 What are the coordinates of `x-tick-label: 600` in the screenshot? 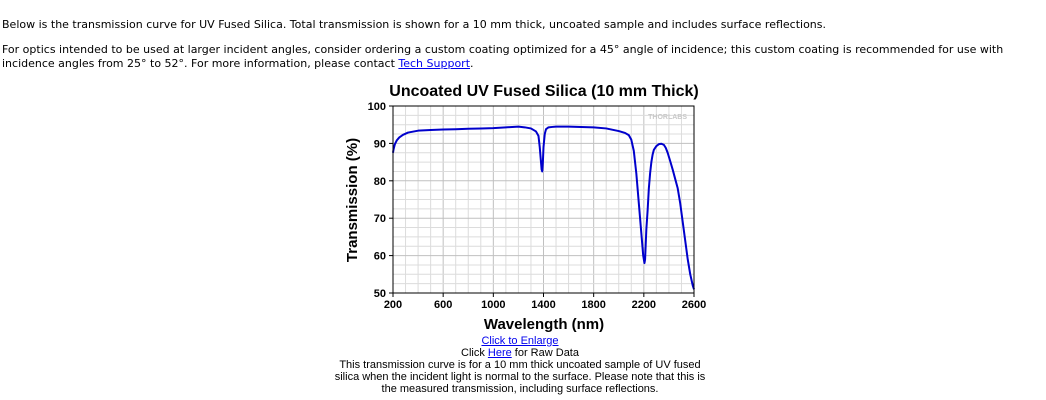 It's located at (443, 305).